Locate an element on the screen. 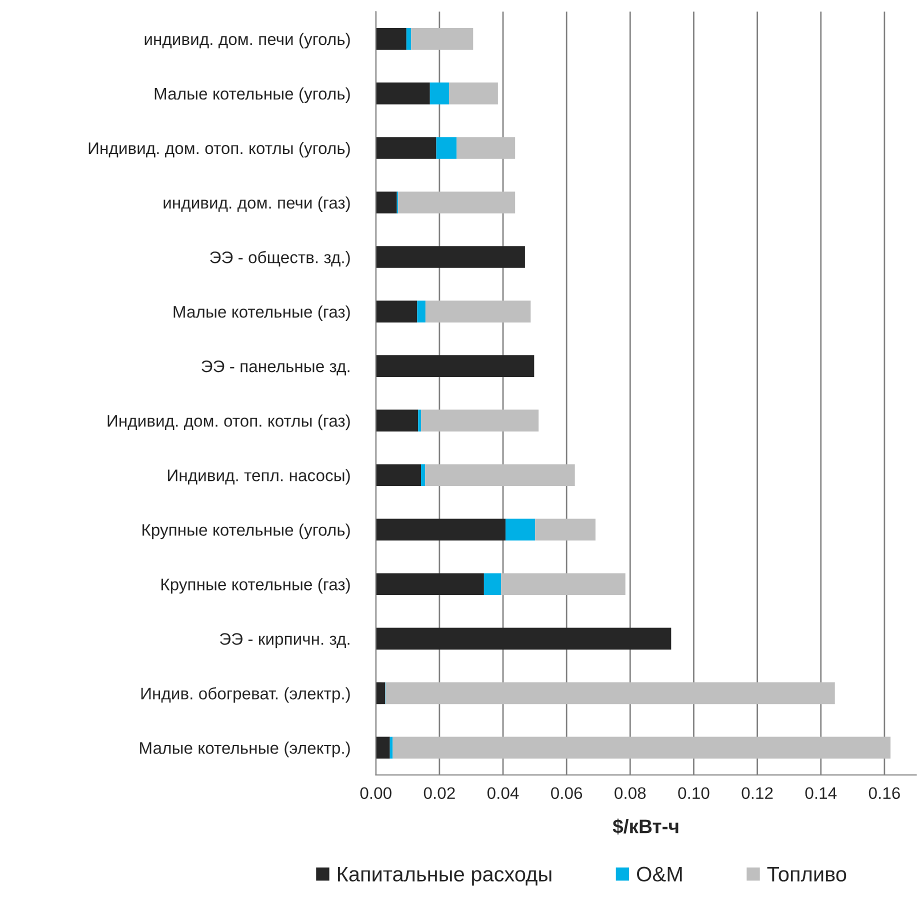 The height and width of the screenshot is (898, 919). y-tick-label: Малые котельные (газ) is located at coordinates (262, 314).